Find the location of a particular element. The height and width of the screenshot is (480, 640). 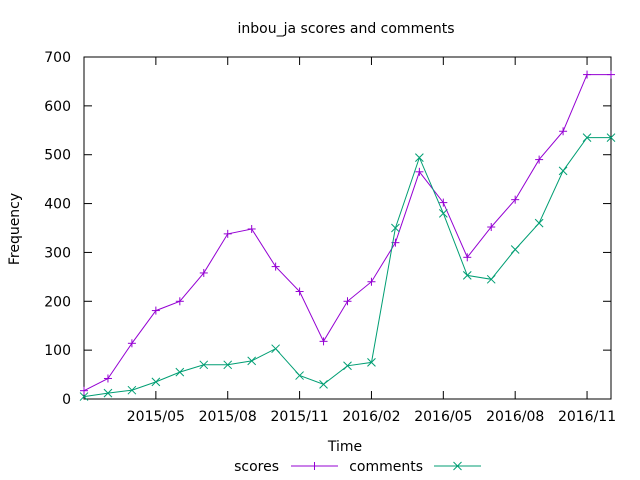

x-tick-label: 2016/11 is located at coordinates (587, 417).